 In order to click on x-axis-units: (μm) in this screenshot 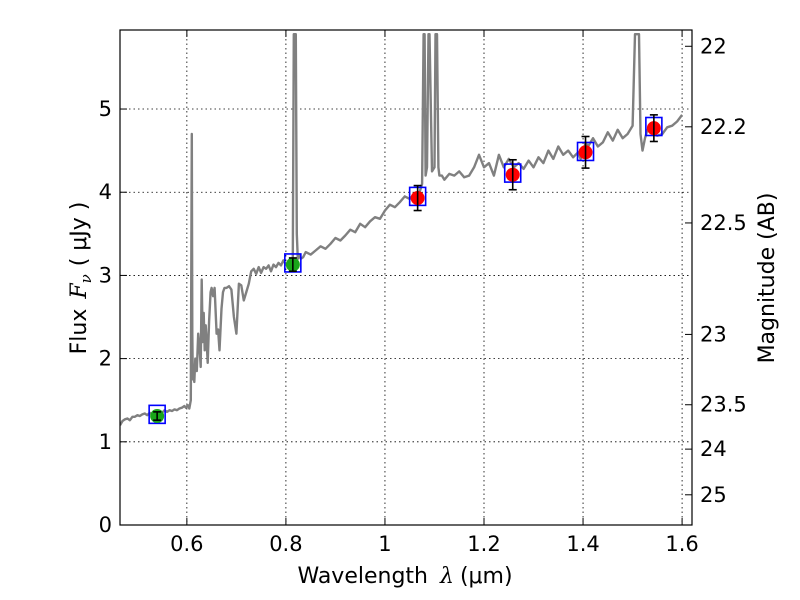, I will do `click(486, 576)`.